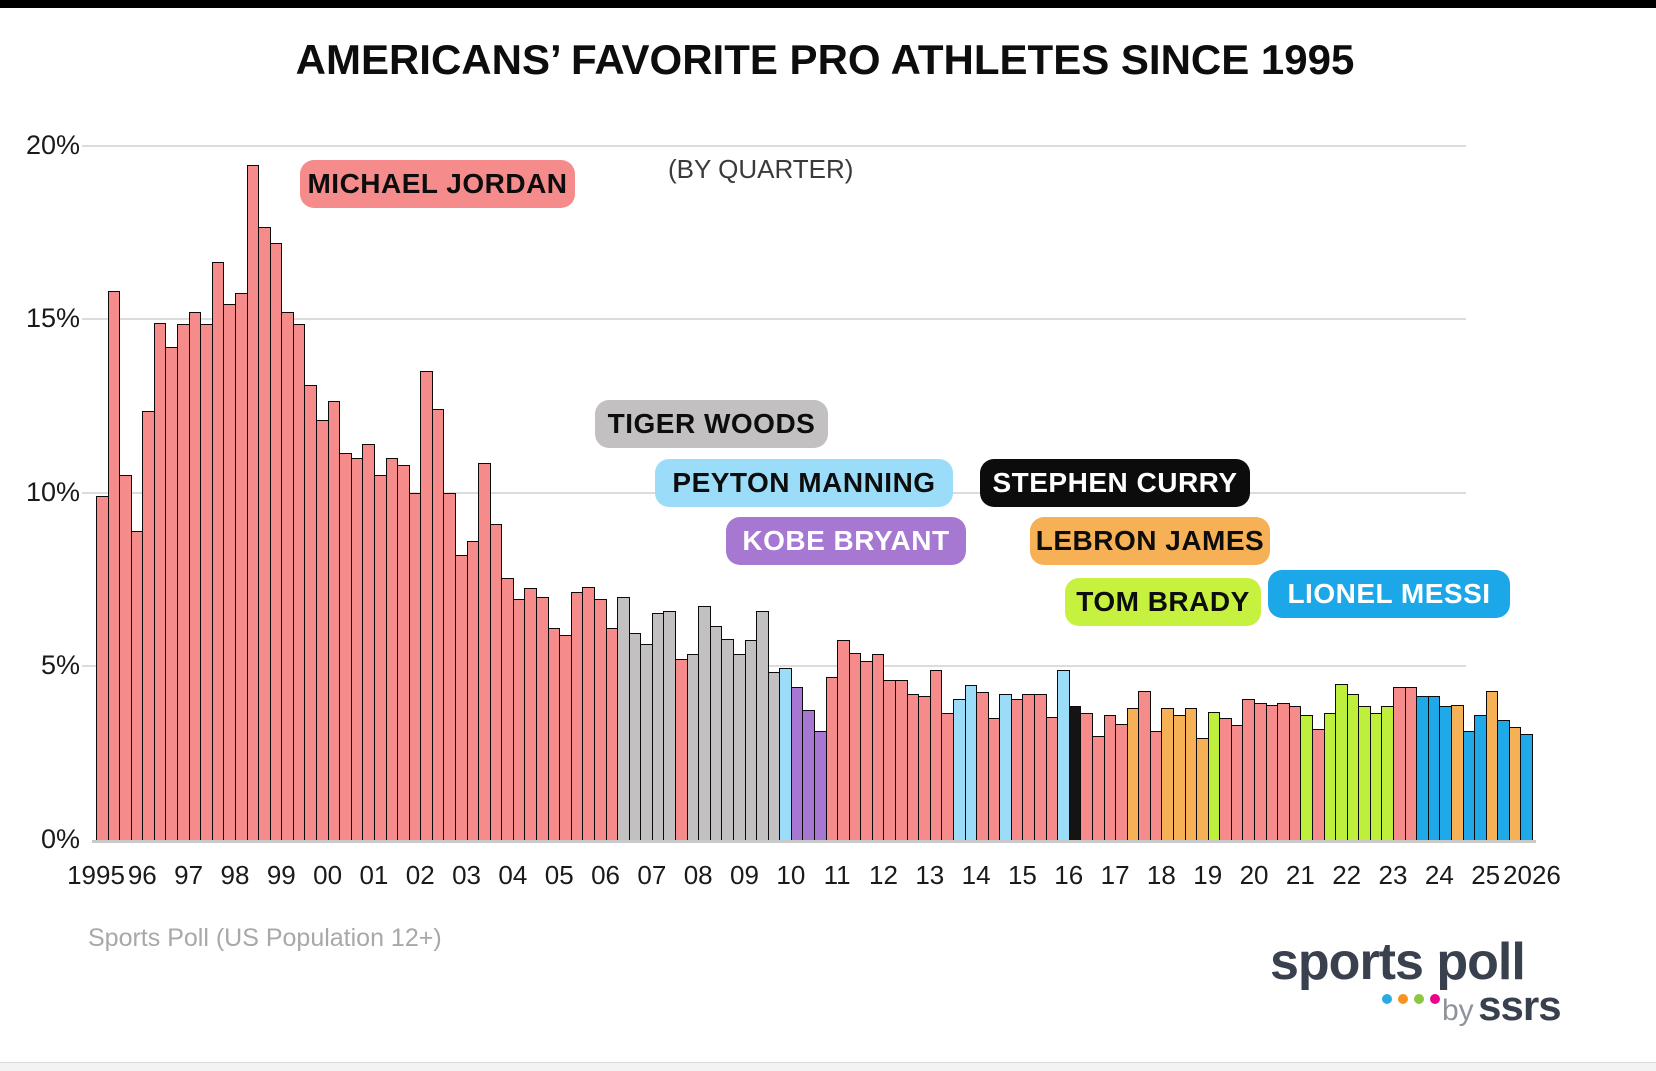  What do you see at coordinates (1254, 875) in the screenshot?
I see `x-tick-label-20: 20` at bounding box center [1254, 875].